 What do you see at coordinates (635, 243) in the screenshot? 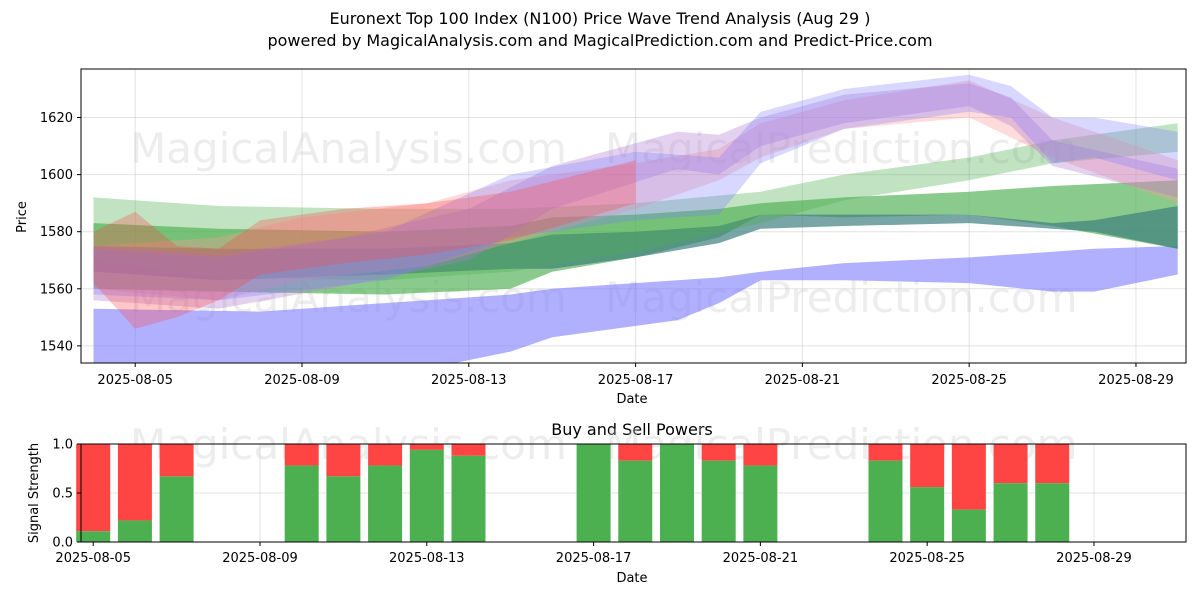
I see `price-band-teal` at bounding box center [635, 243].